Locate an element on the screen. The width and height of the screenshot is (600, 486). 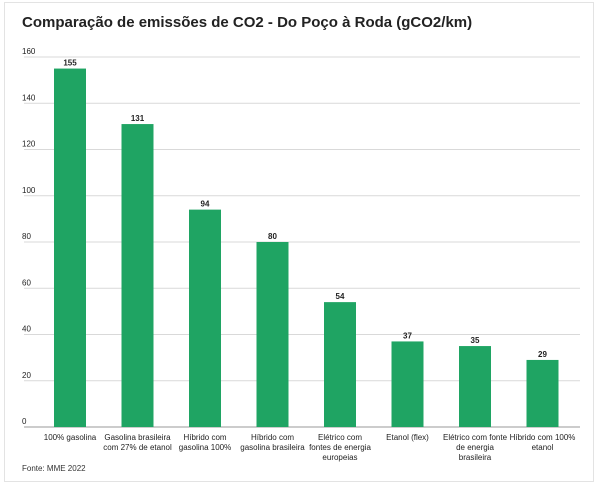
x-category-label: Híbrido com gasolina 100% is located at coordinates (205, 442).